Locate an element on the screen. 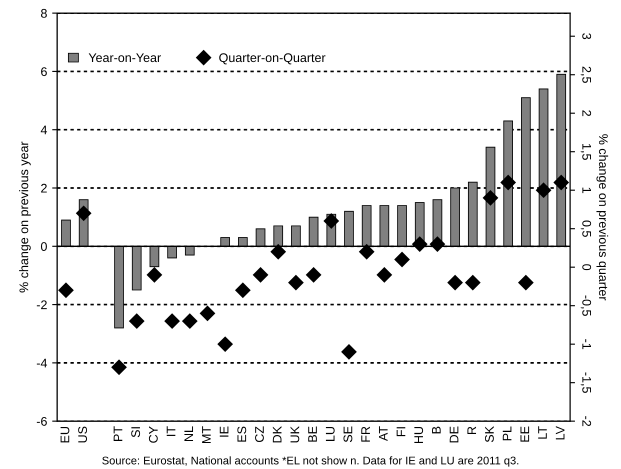  x-tick-label: AT is located at coordinates (383, 434).